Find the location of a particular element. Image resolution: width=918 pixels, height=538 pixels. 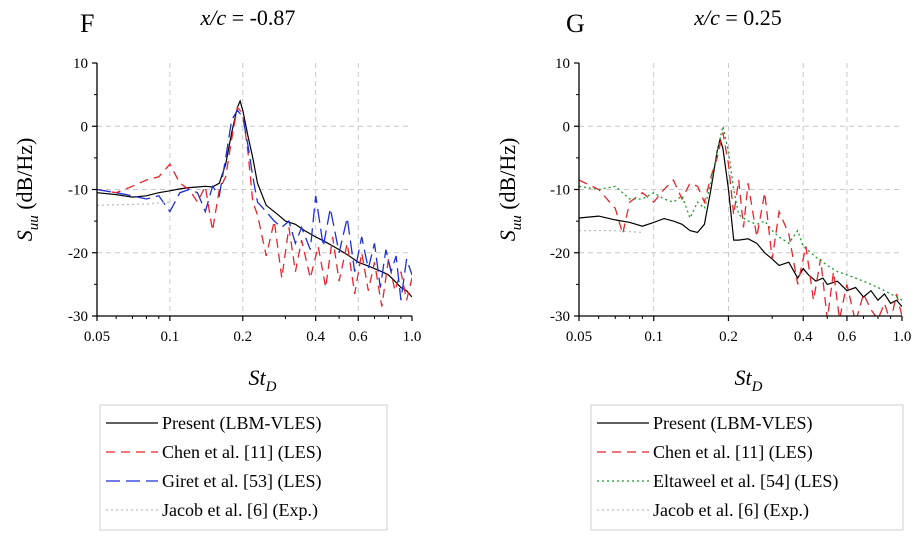

legend-label: Giret et al. [53] (LES) is located at coordinates (241, 481).